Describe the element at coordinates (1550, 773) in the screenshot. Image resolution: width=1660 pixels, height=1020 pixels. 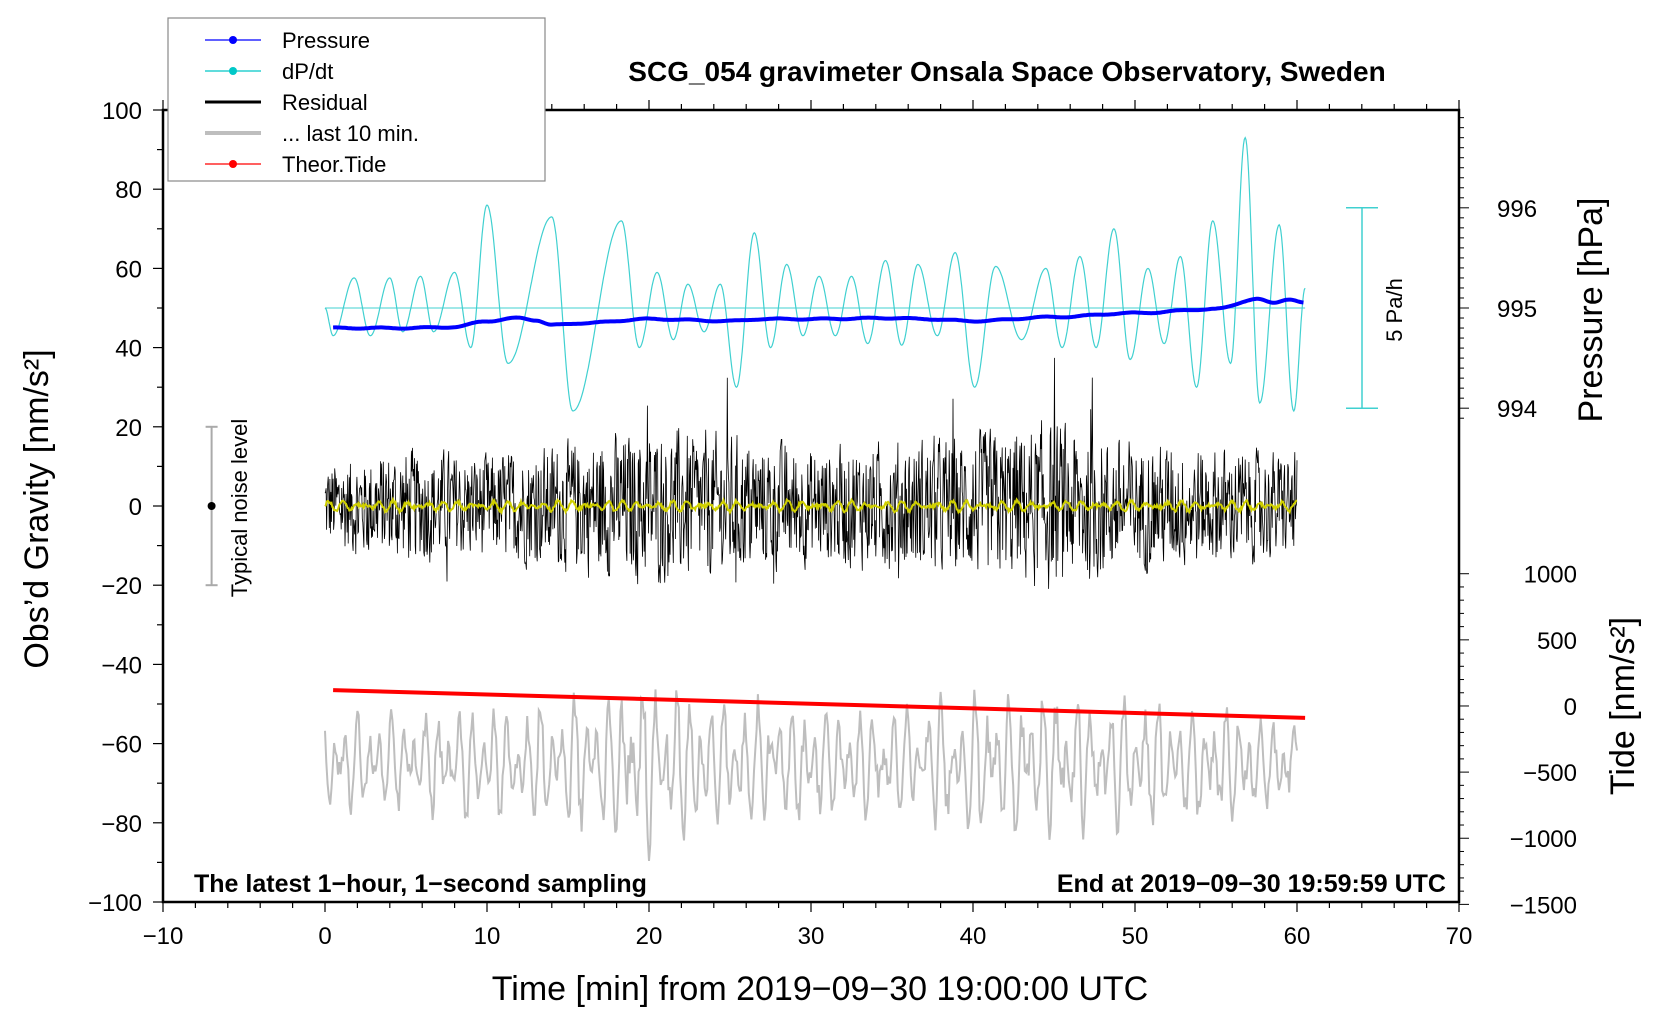
I see `tide-tick-label: −500` at that location.